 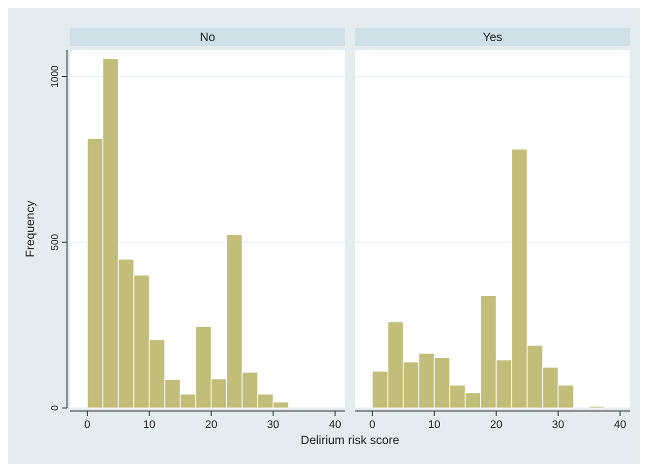 What do you see at coordinates (55, 242) in the screenshot?
I see `y-tick-label: 500` at bounding box center [55, 242].